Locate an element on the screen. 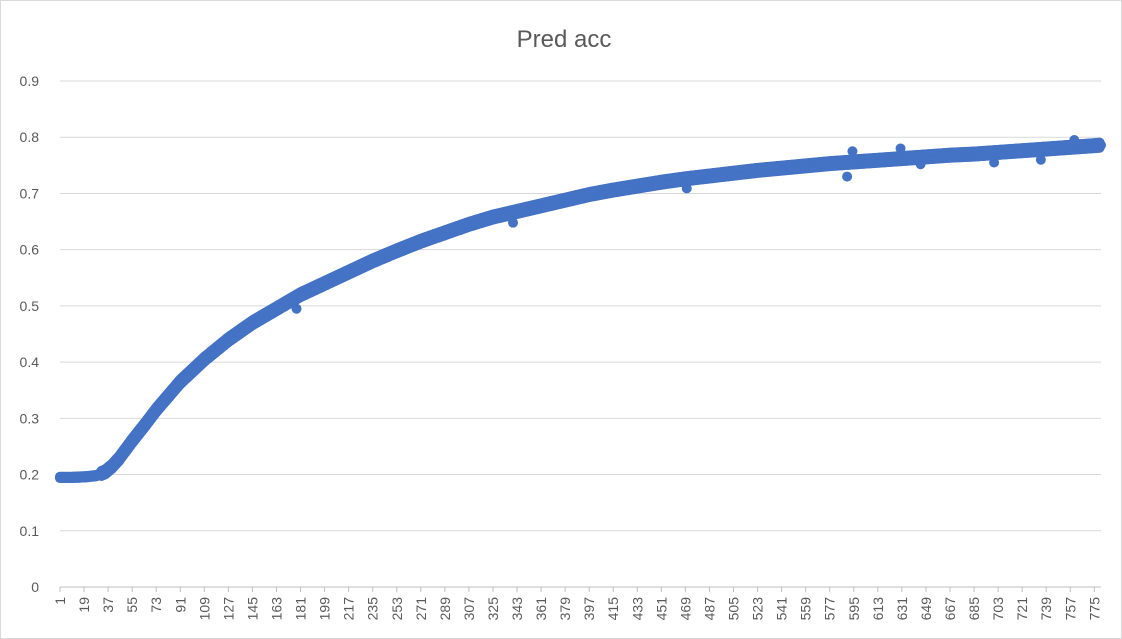 Image resolution: width=1122 pixels, height=639 pixels. x-tick-label: 757 is located at coordinates (1070, 609).